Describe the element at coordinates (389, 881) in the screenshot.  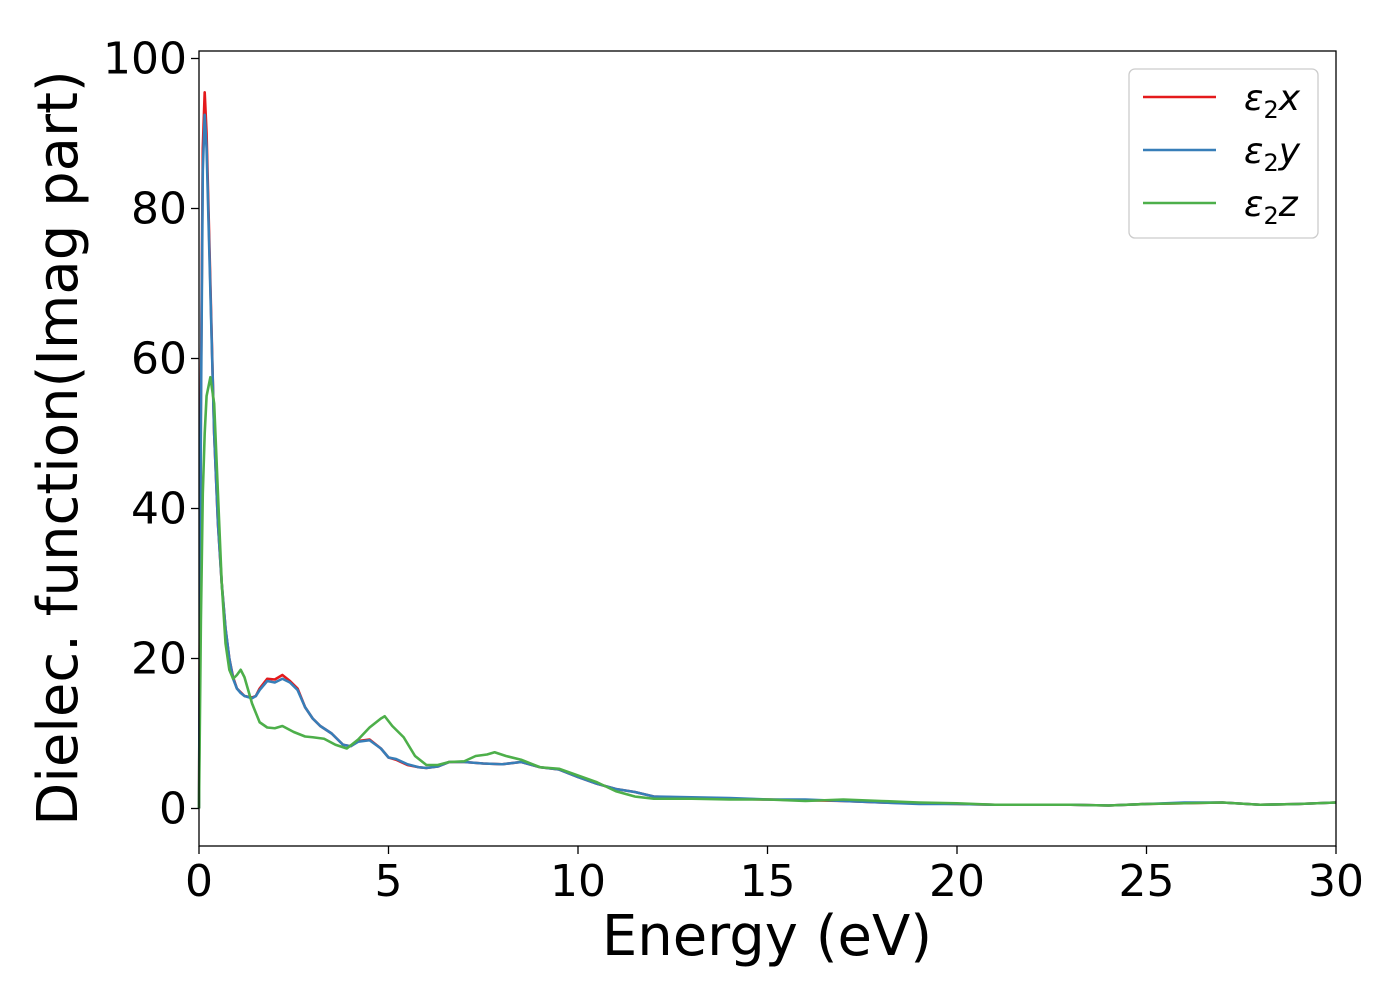
I see `x-tick-label: 5` at that location.